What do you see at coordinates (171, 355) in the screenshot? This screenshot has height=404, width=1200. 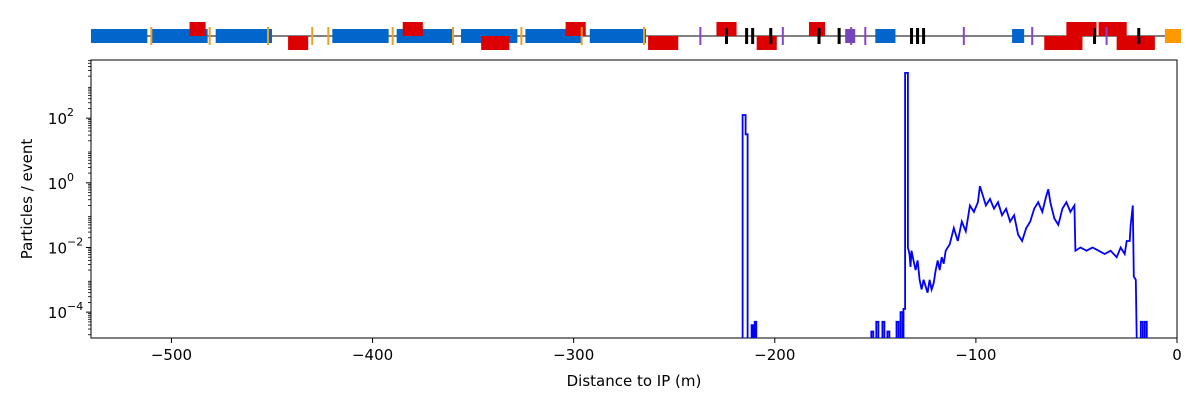 I see `x-tick-label: −500` at bounding box center [171, 355].